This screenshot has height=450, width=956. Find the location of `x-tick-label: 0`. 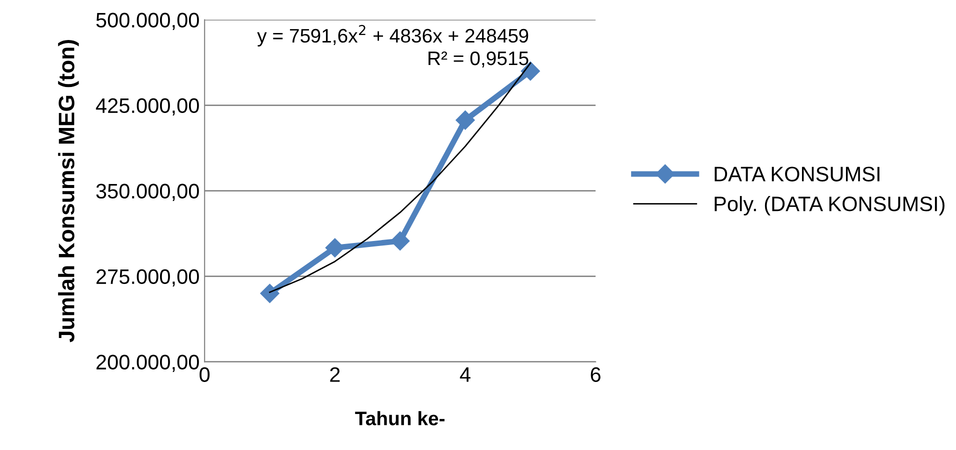

x-tick-label: 0 is located at coordinates (205, 374).